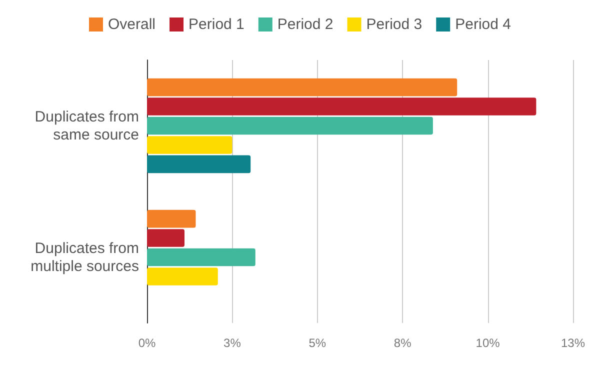 The height and width of the screenshot is (371, 600). Describe the element at coordinates (394, 24) in the screenshot. I see `legend-label: Period 3` at that location.